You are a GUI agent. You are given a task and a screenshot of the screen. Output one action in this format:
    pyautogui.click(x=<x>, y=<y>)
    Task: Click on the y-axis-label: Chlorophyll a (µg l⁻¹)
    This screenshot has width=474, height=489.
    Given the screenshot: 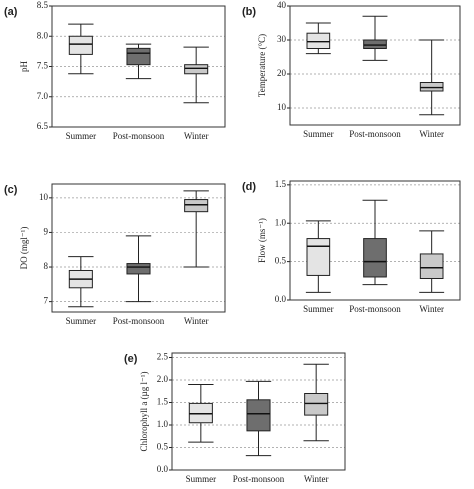 What is the action you would take?
    pyautogui.click(x=144, y=412)
    